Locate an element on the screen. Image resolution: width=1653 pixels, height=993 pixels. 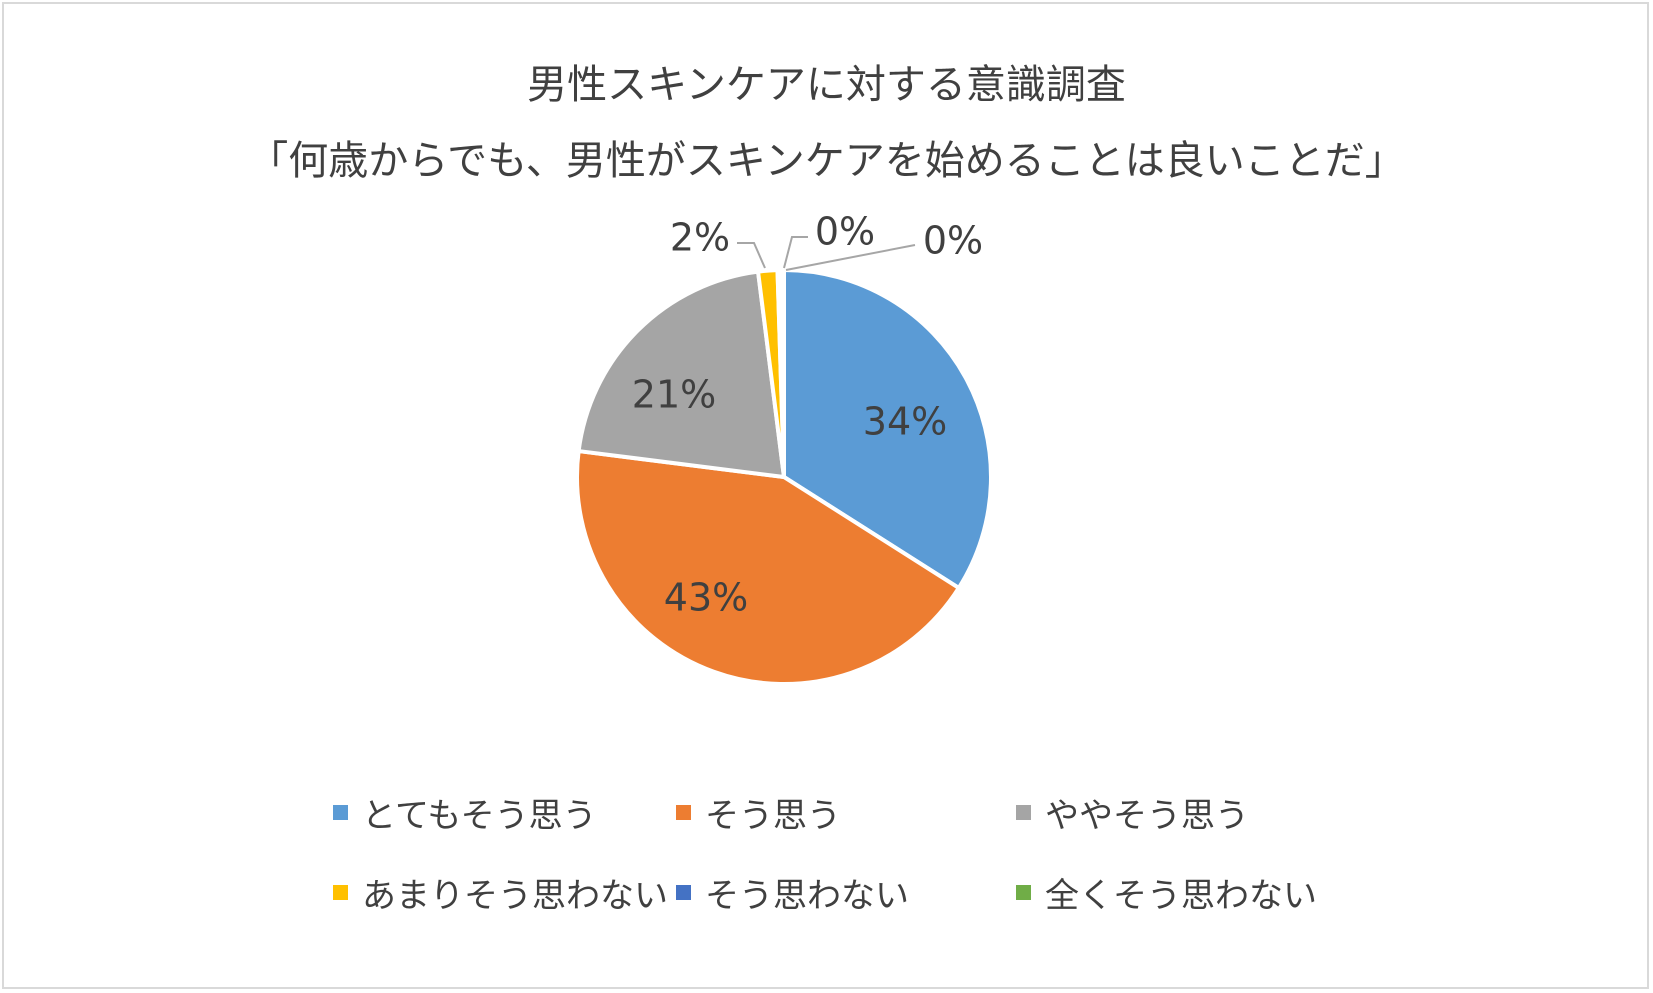
data-label-3: 21% is located at coordinates (674, 395).